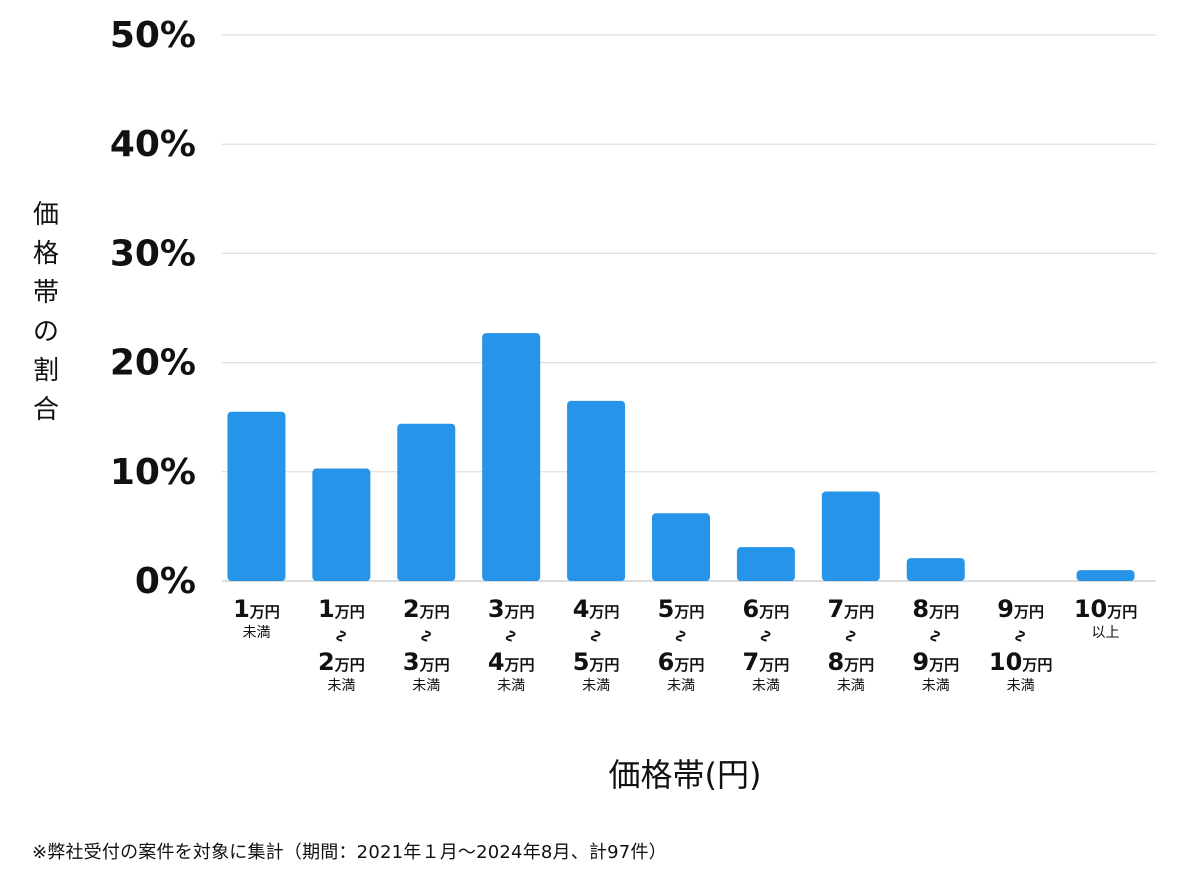 This screenshot has width=1200, height=878. What do you see at coordinates (153, 253) in the screenshot?
I see `y-tick-label: 30%` at bounding box center [153, 253].